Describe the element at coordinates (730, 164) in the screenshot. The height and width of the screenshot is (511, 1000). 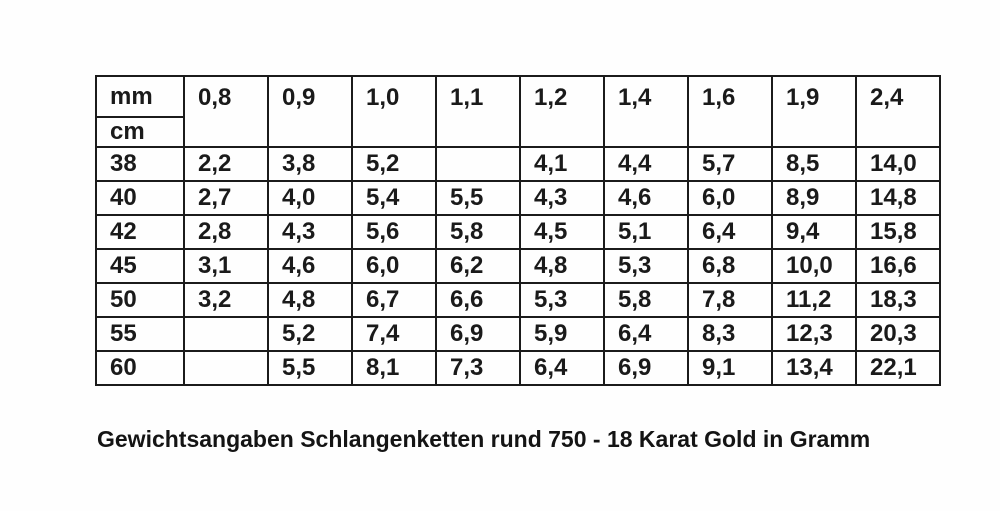
I see `weight-cell: 5,7` at that location.